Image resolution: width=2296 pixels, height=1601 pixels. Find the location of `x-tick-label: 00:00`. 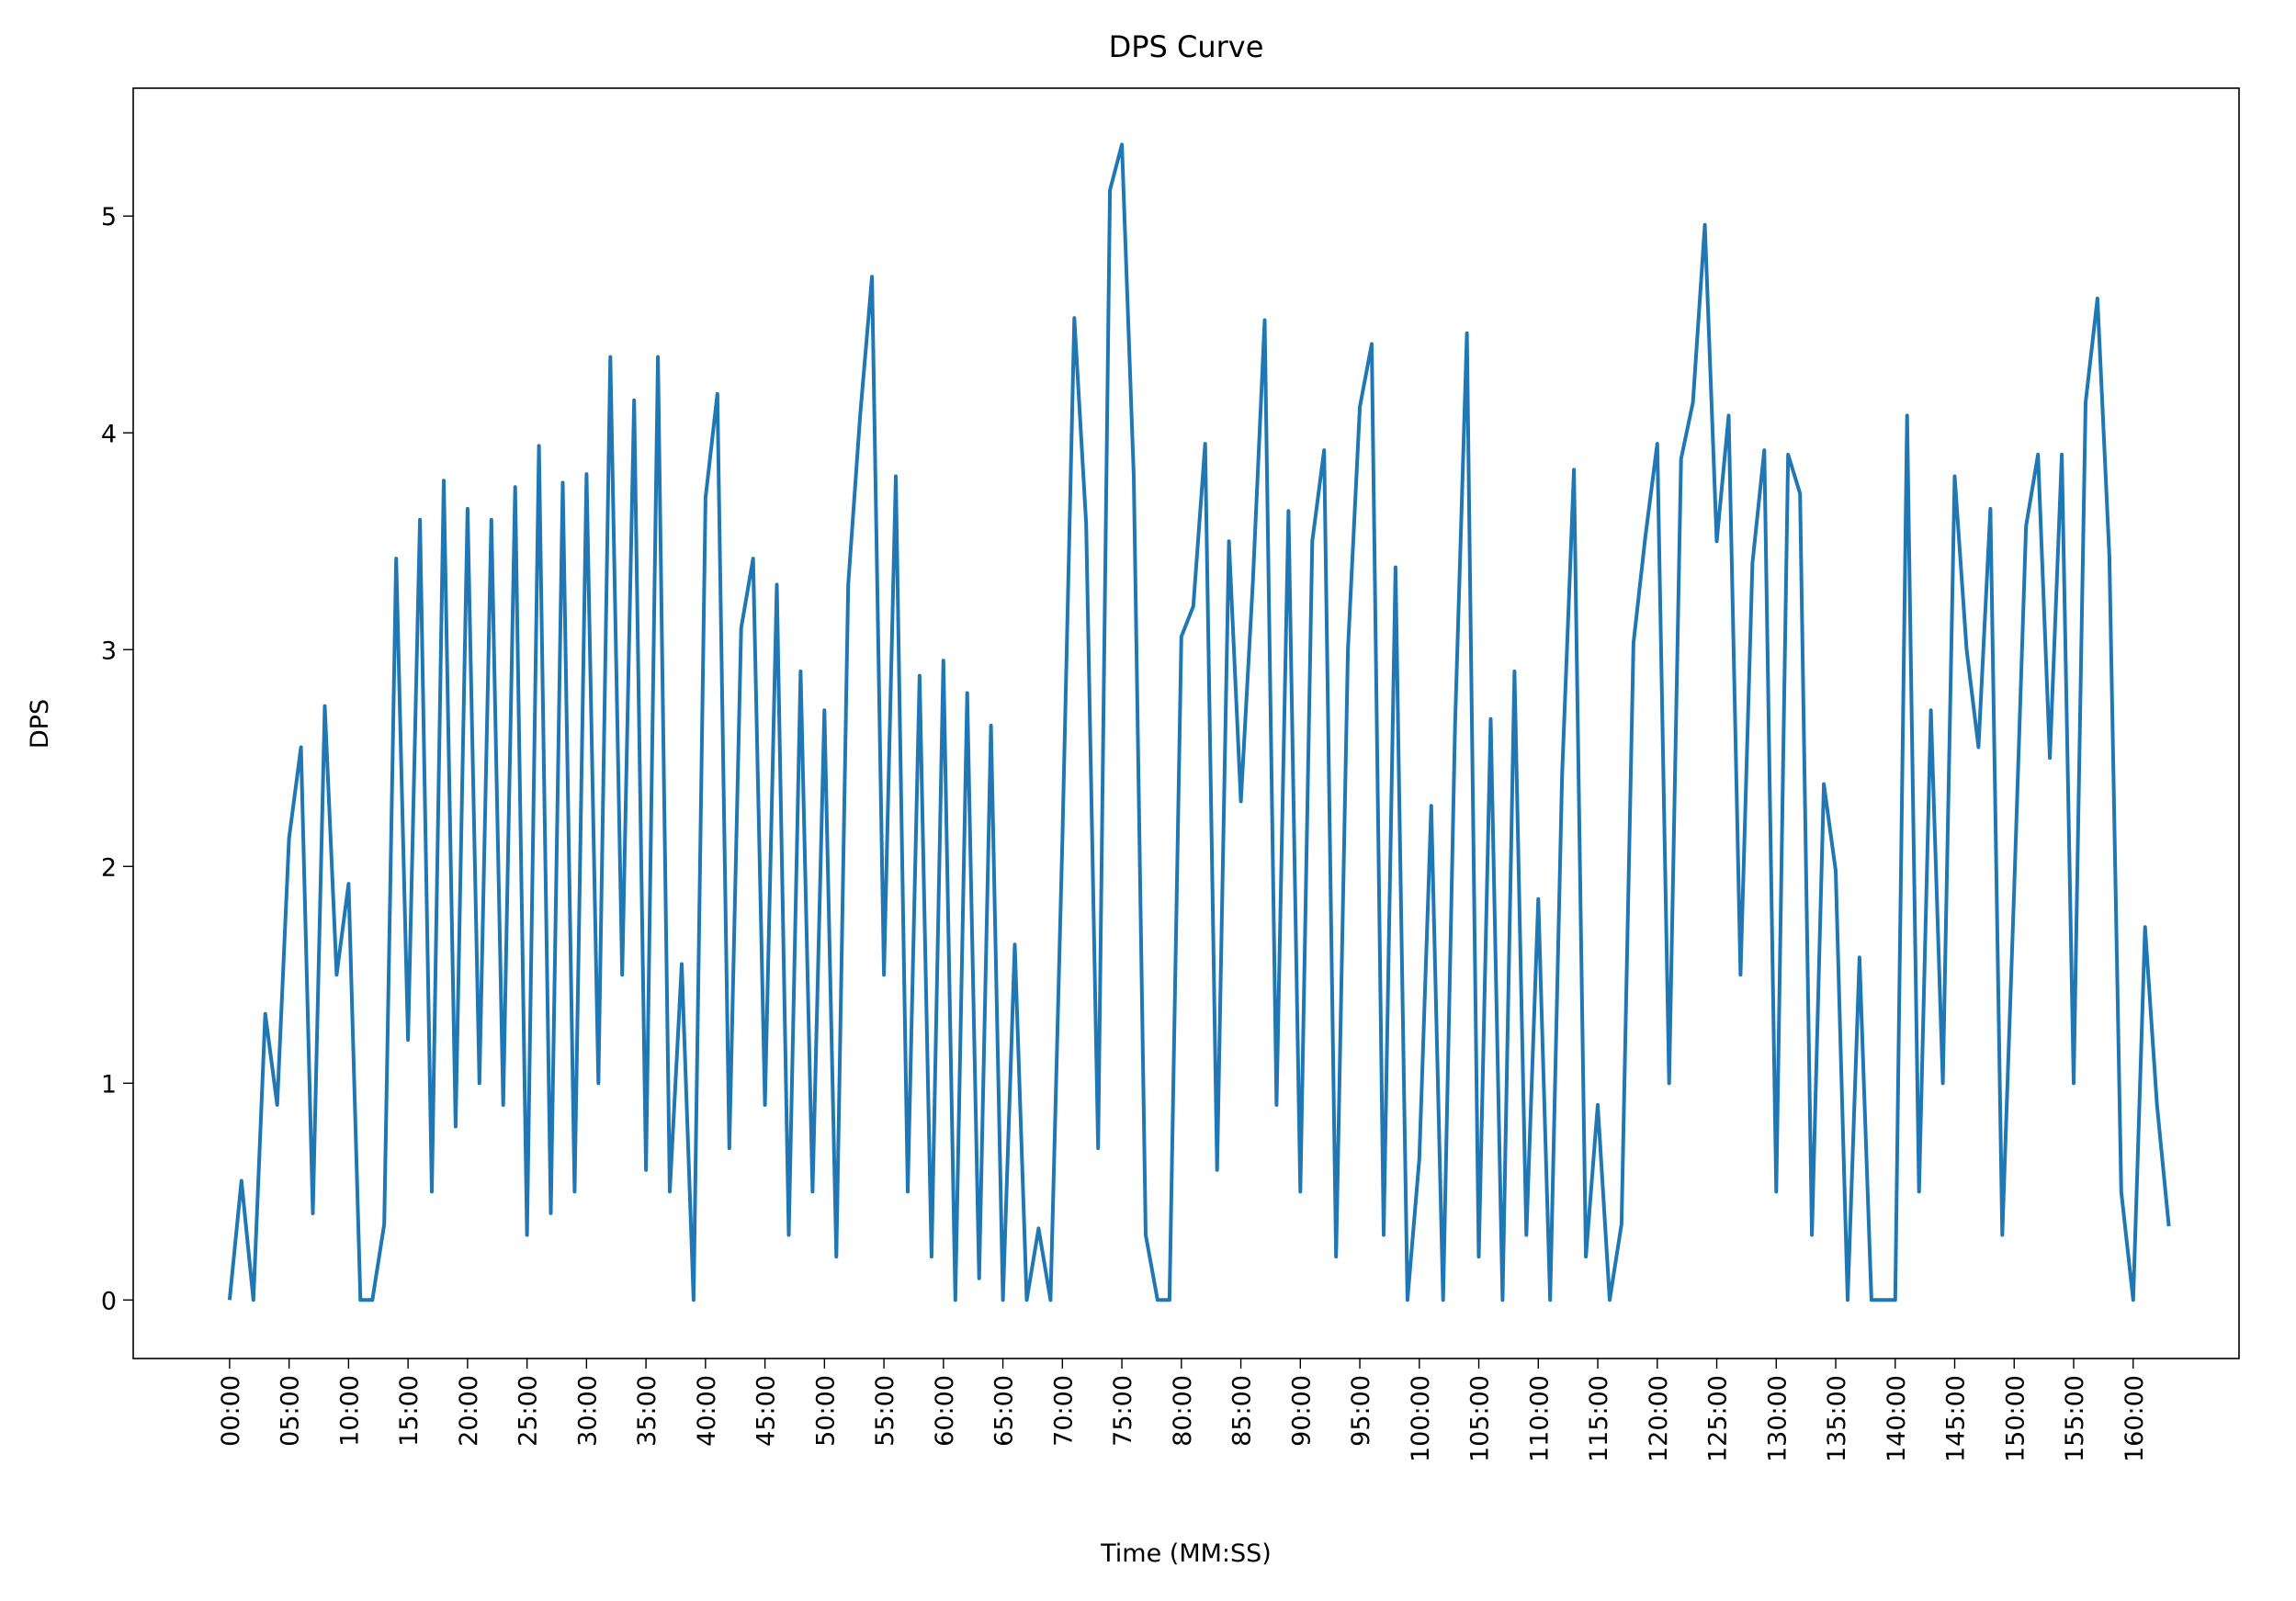

x-tick-label: 00:00 is located at coordinates (231, 1411).